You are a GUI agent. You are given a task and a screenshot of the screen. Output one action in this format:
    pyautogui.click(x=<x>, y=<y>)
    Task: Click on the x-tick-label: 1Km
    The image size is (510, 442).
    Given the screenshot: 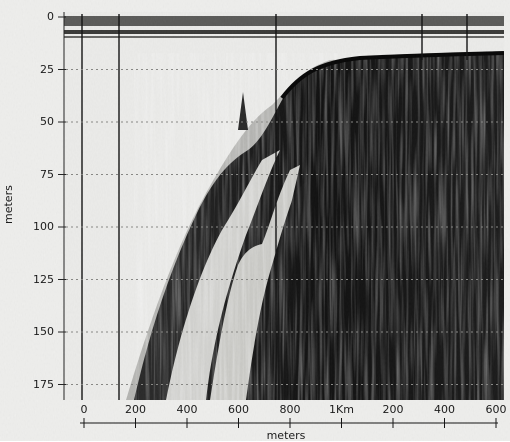 What is the action you would take?
    pyautogui.click(x=341, y=409)
    